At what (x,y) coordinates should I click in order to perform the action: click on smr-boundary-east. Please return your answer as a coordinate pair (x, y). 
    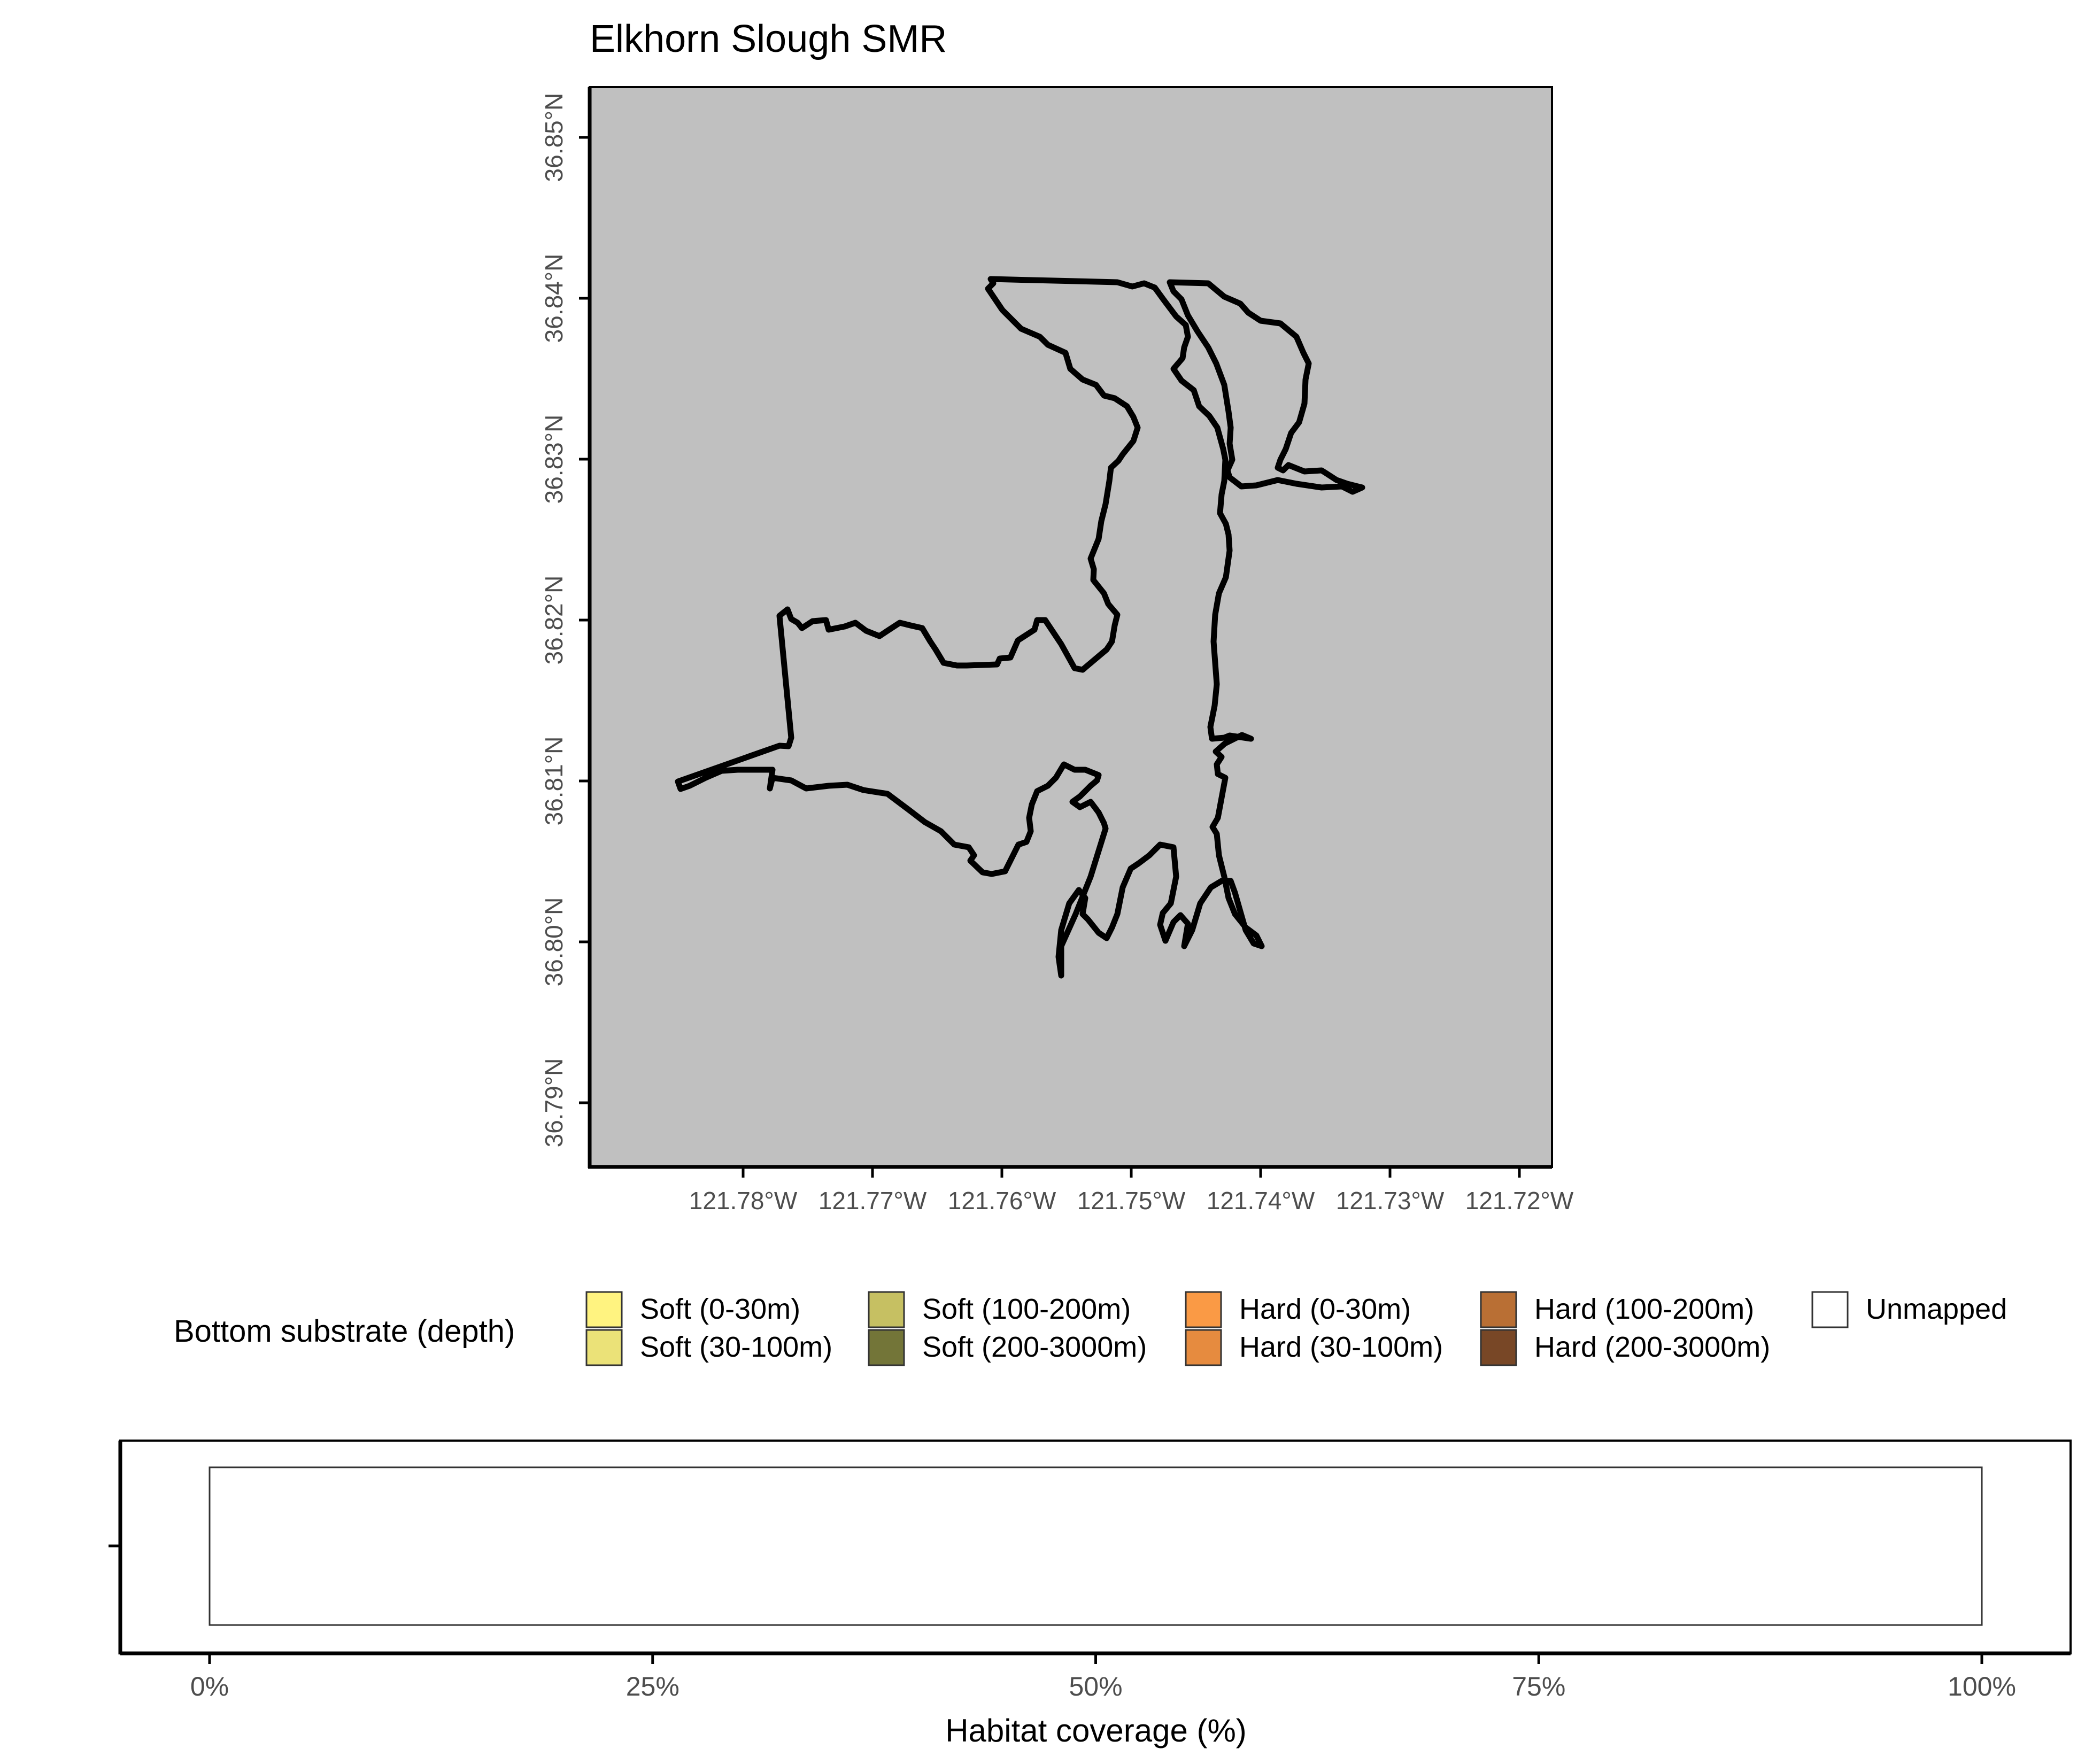
    Looking at the image, I should click on (1266, 387).